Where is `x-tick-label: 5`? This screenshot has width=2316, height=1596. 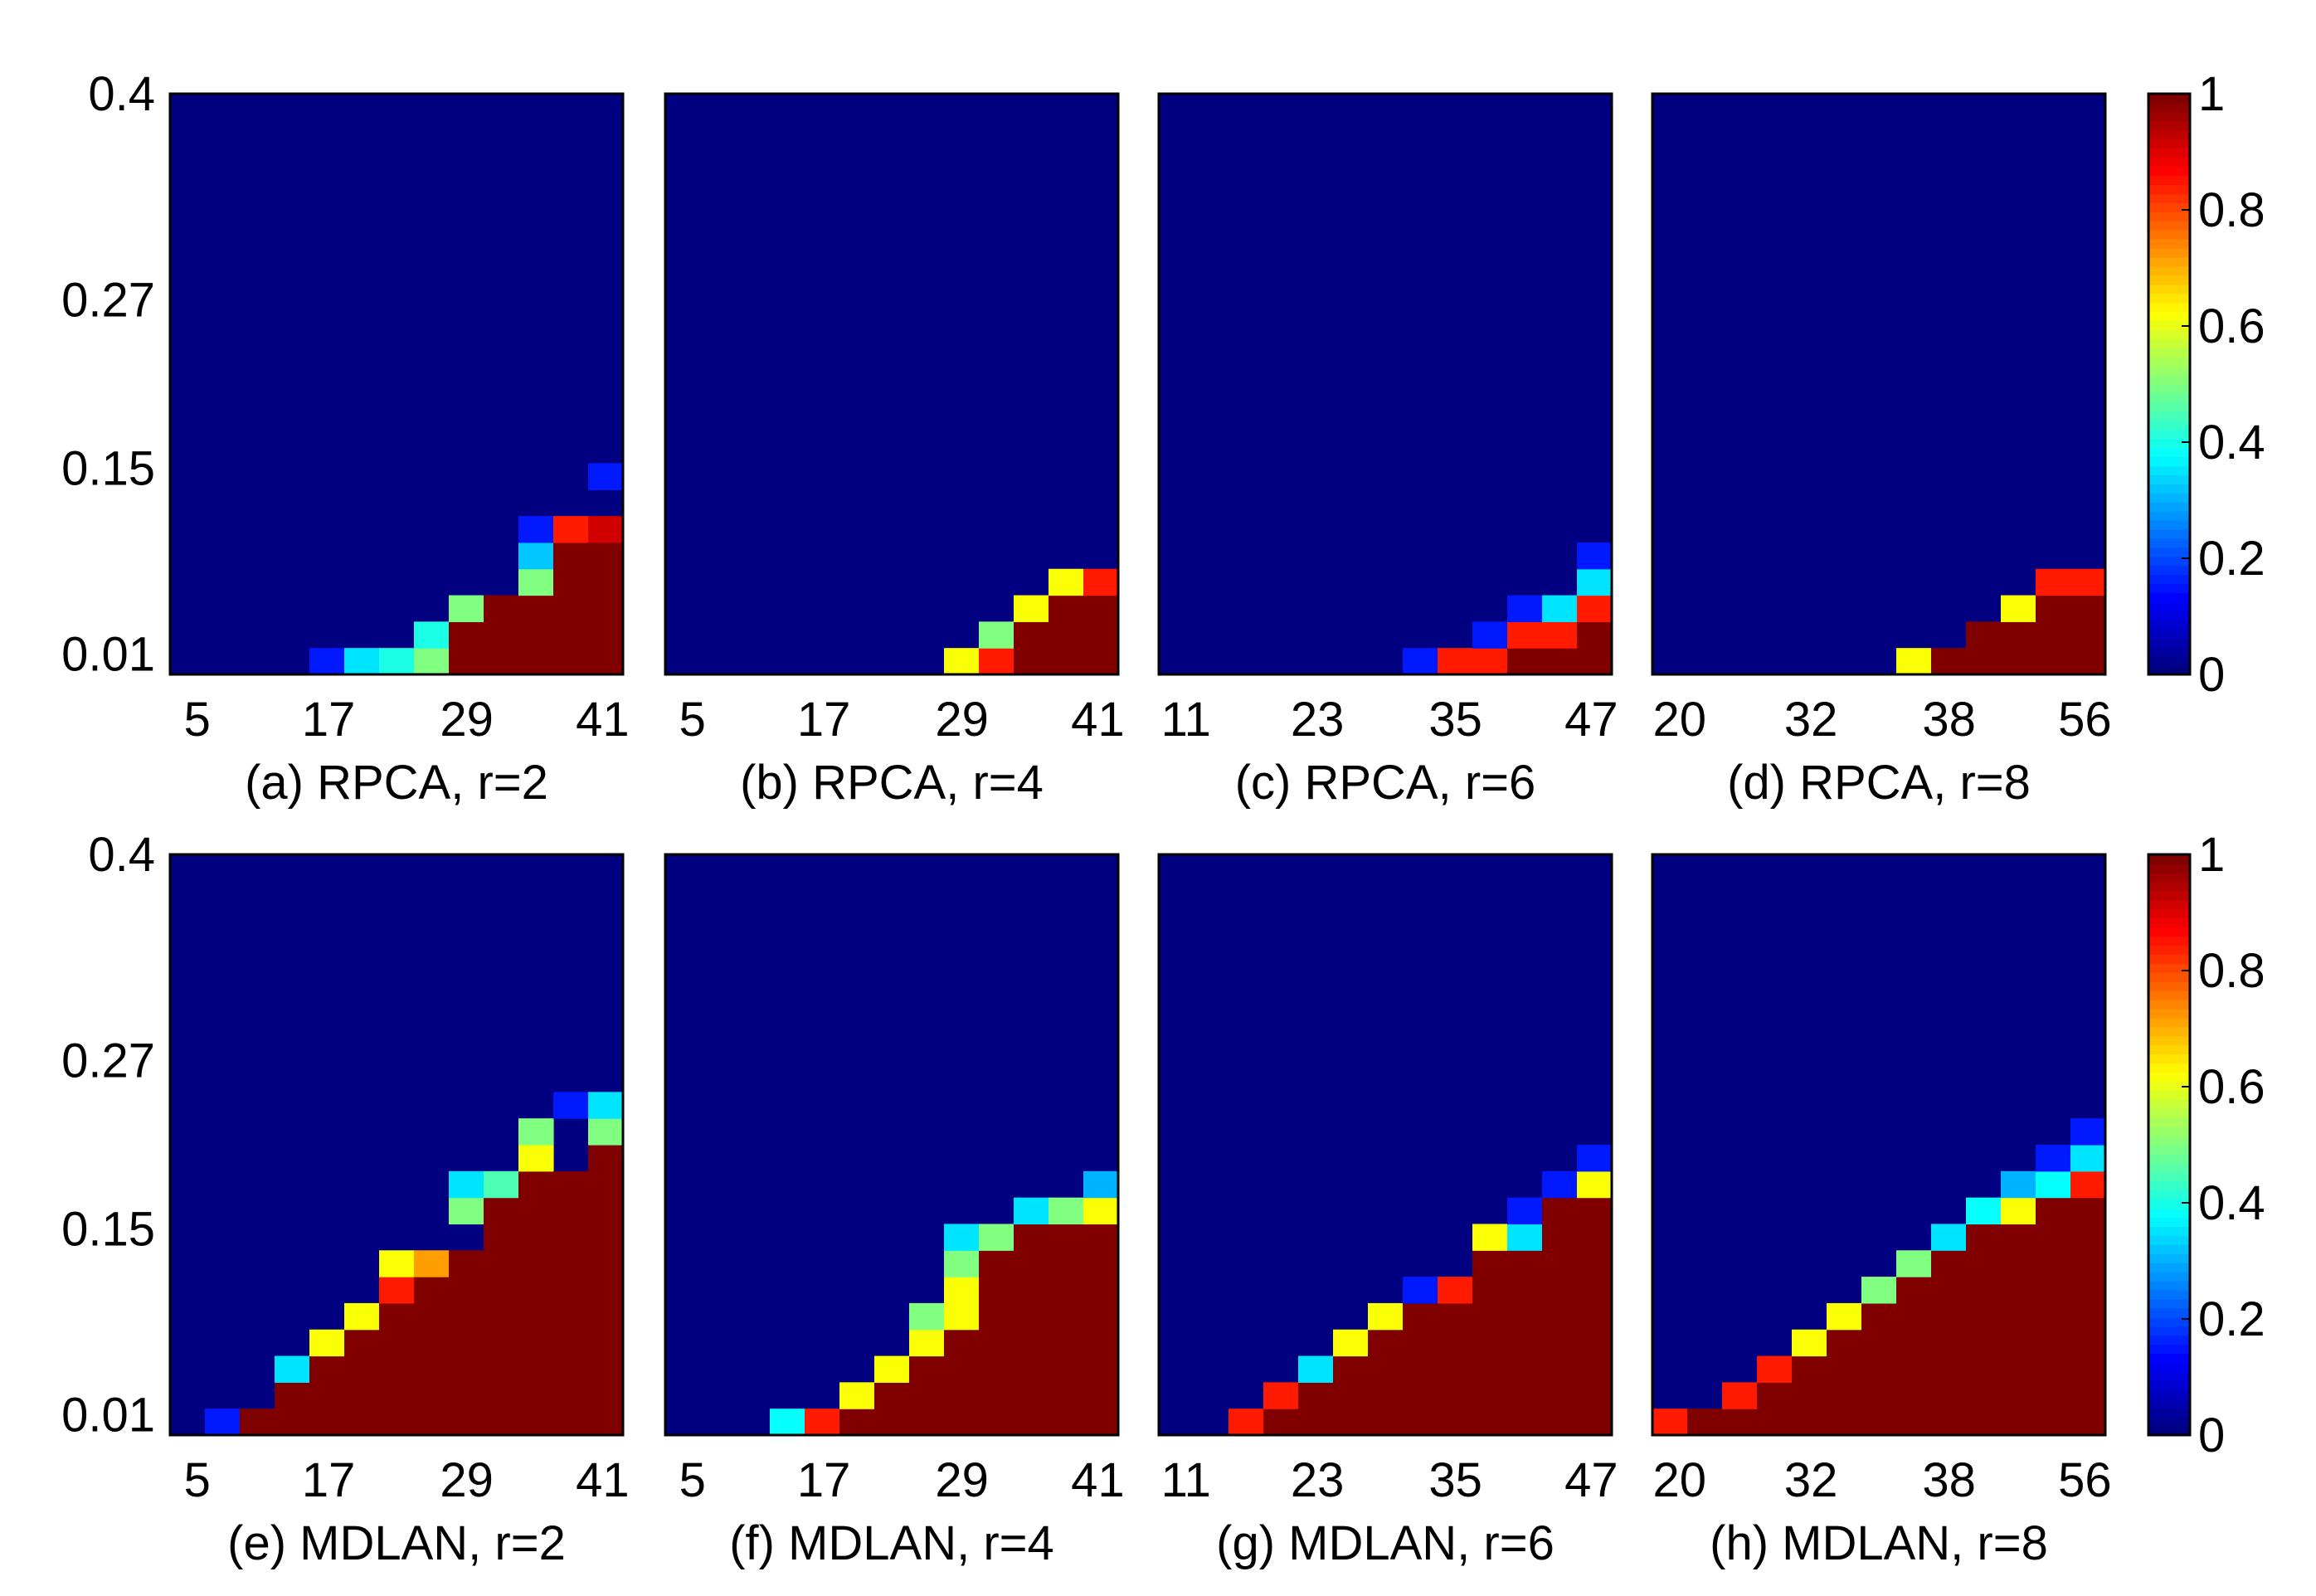 x-tick-label: 5 is located at coordinates (197, 1480).